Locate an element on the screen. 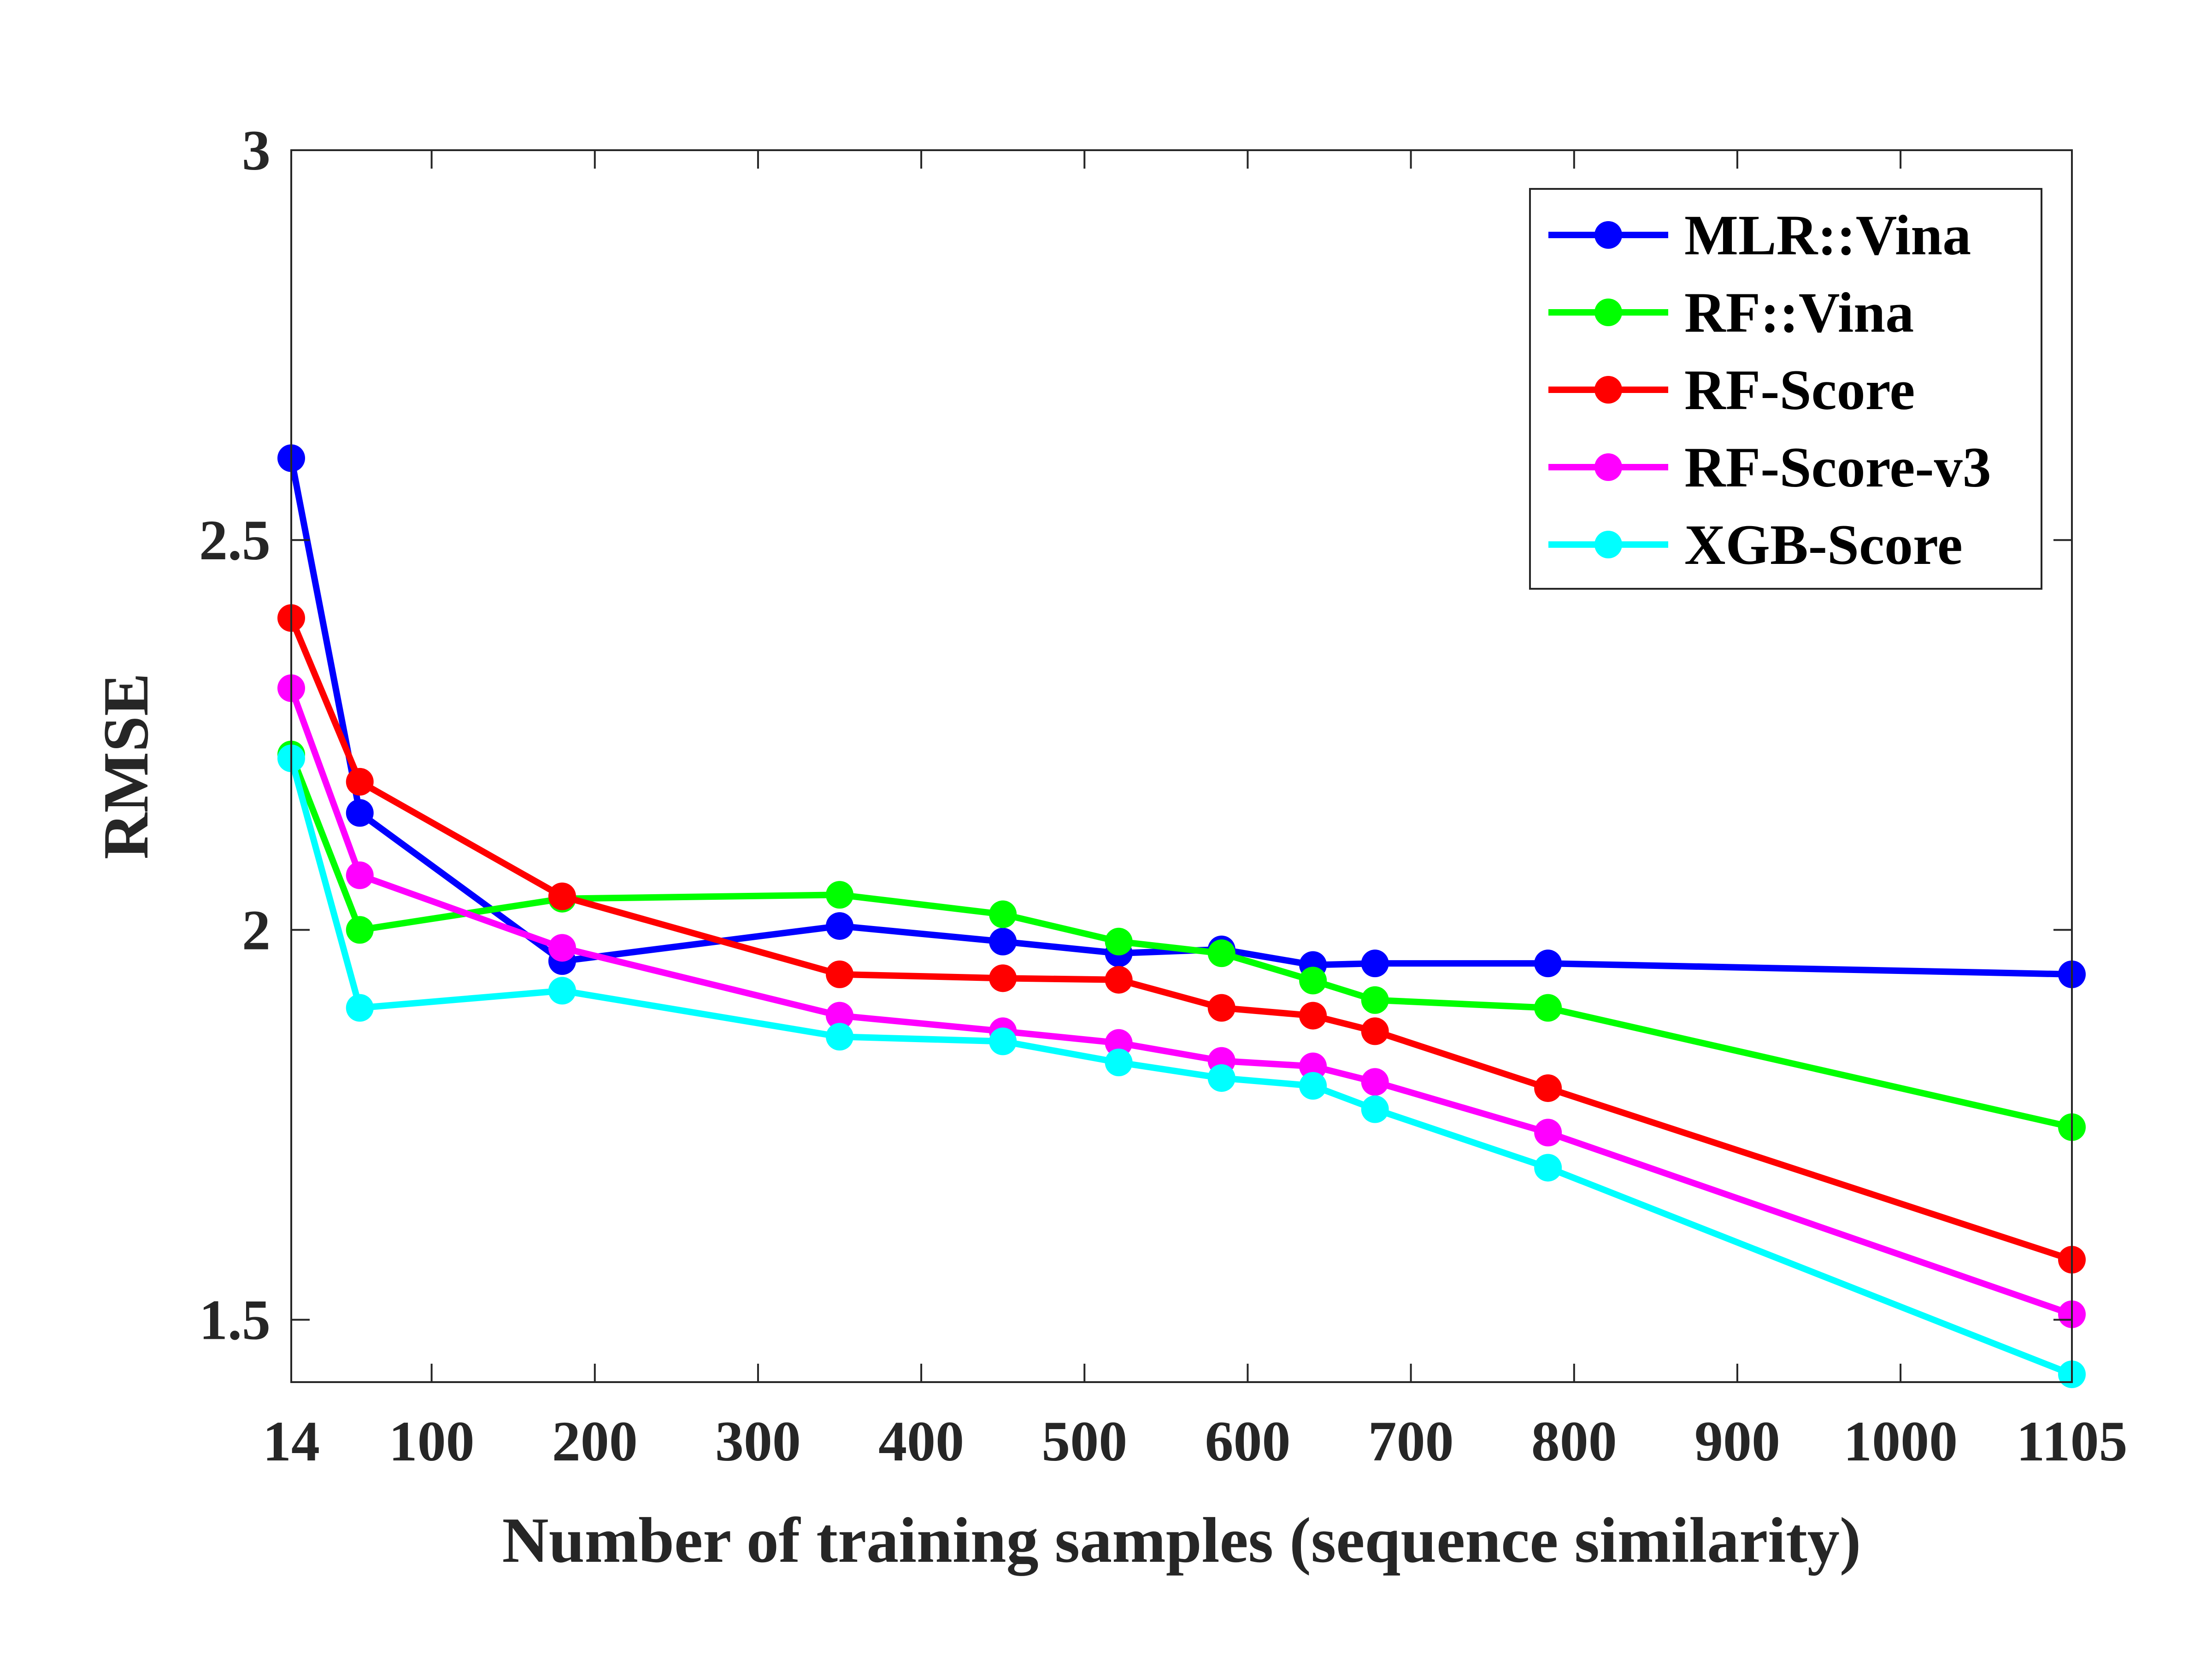  y-tick-label: 1.5 is located at coordinates (235, 1320).